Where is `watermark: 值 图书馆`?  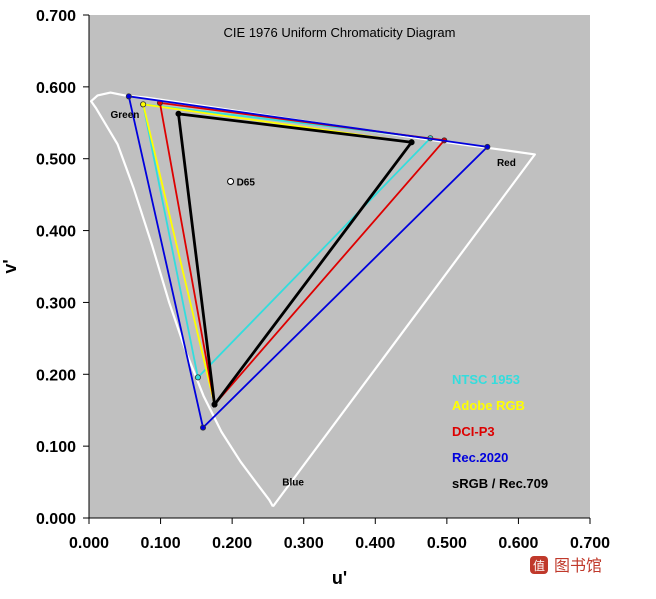
watermark: 值 图书馆 is located at coordinates (566, 565).